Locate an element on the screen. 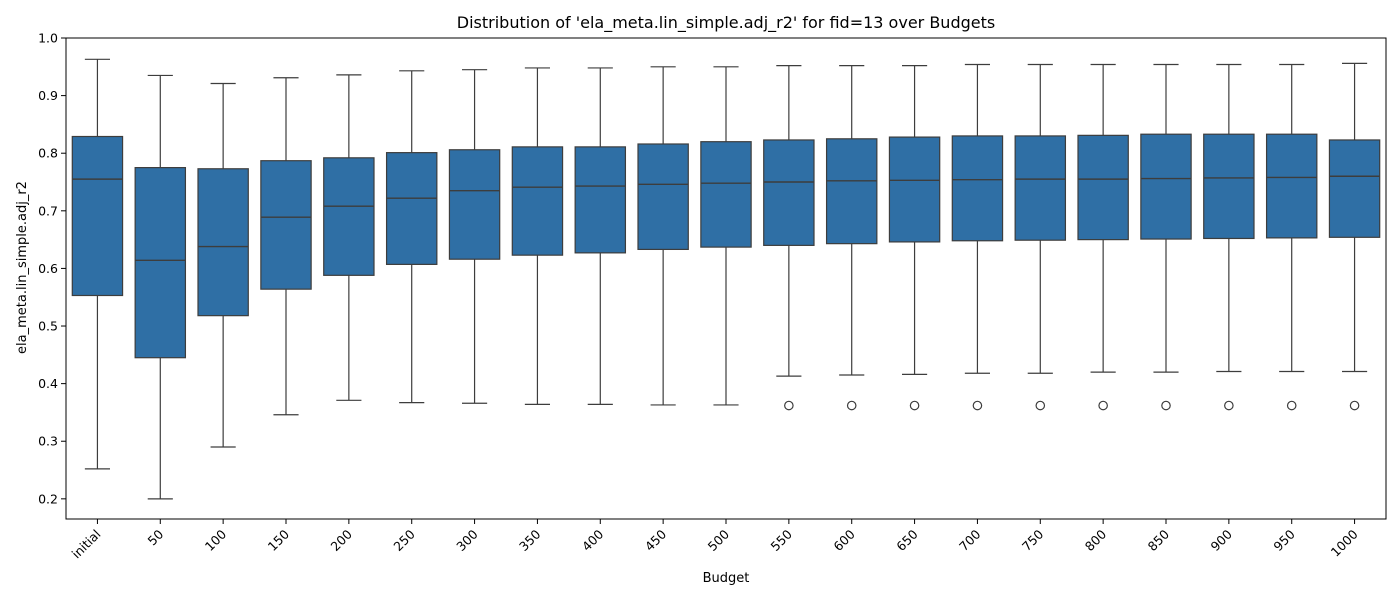 The width and height of the screenshot is (1400, 600). y-tick-label: 0.4 is located at coordinates (48, 383).